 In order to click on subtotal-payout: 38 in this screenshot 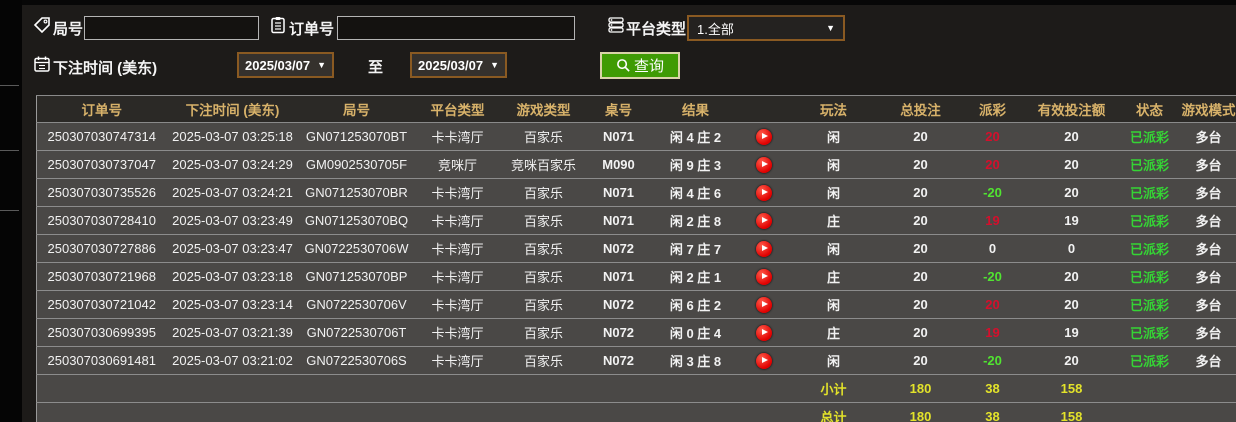, I will do `click(993, 389)`.